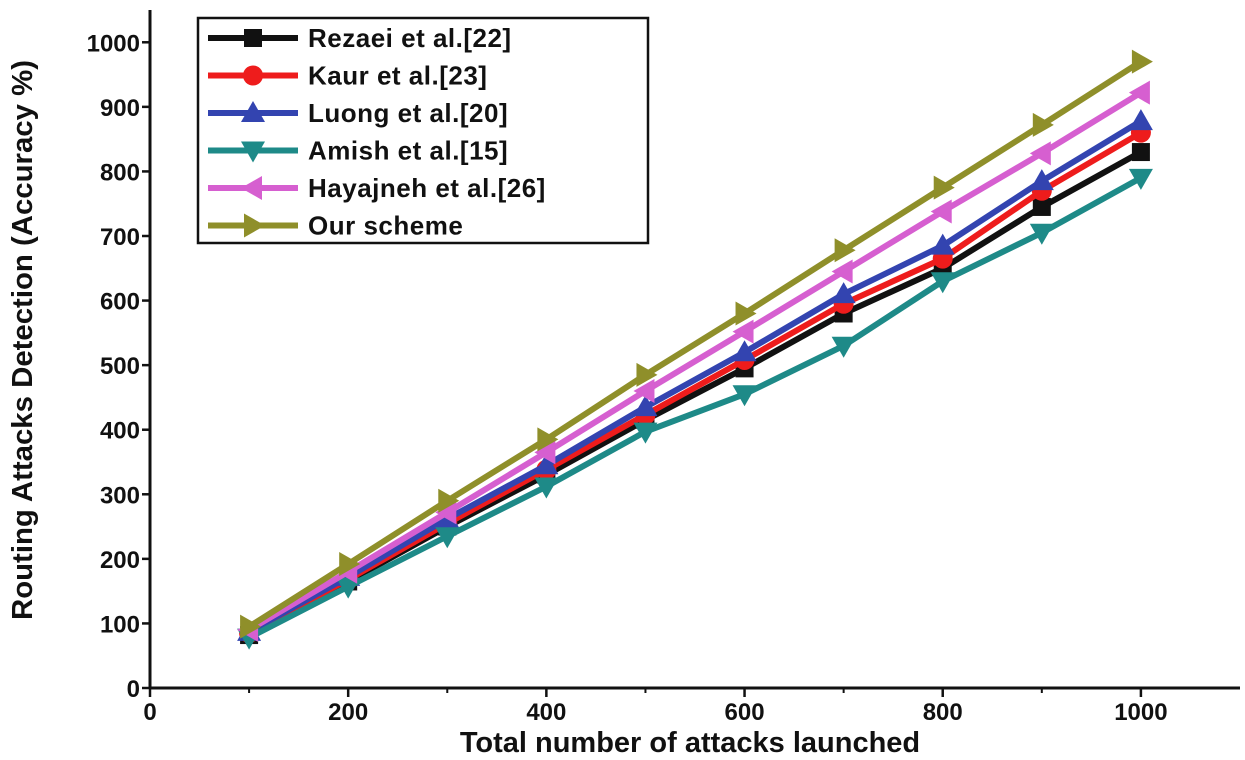 The image size is (1245, 760). Describe the element at coordinates (120, 560) in the screenshot. I see `y-tick-label: 200` at that location.